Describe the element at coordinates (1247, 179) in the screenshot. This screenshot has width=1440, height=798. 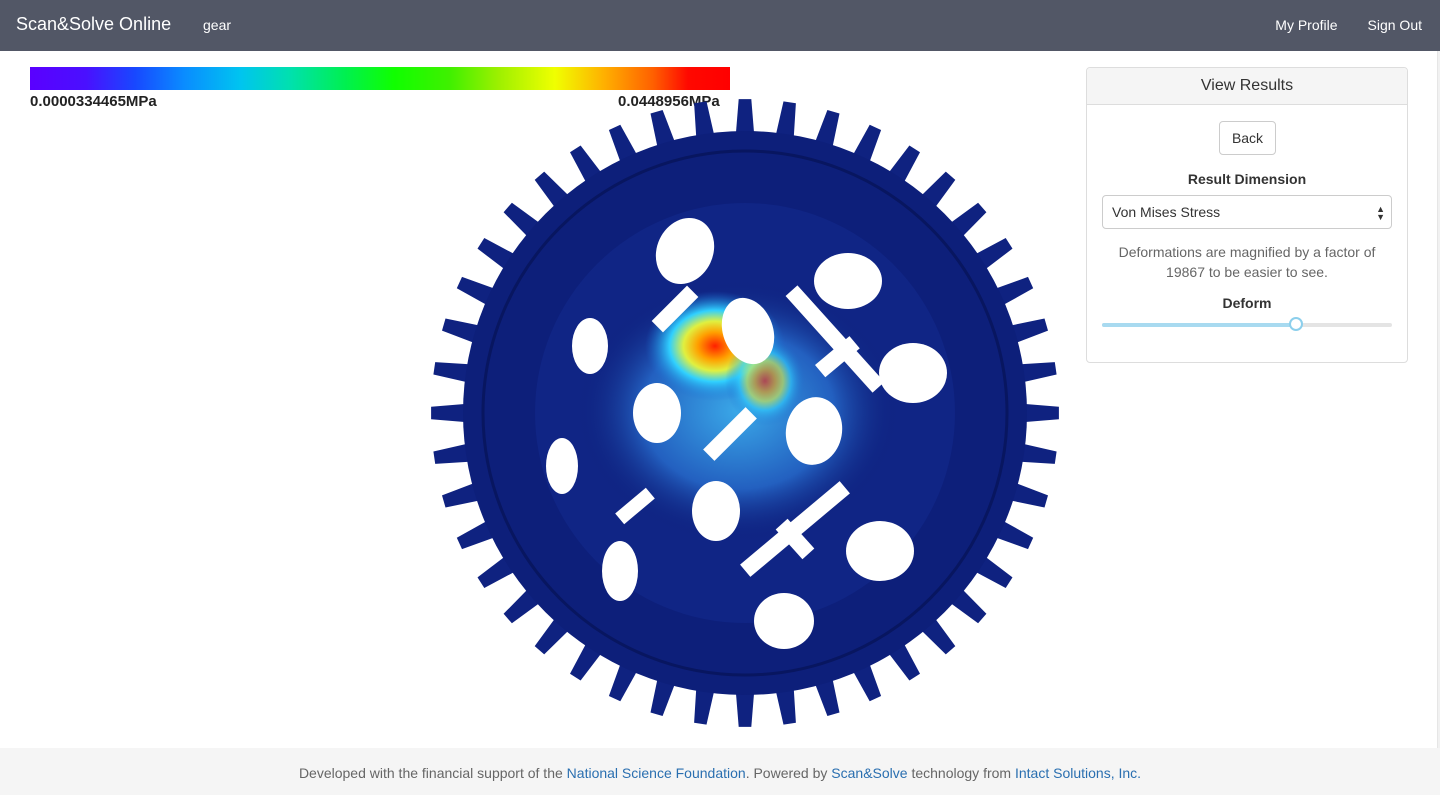
I see `result-dimension-label: Result Dimension` at that location.